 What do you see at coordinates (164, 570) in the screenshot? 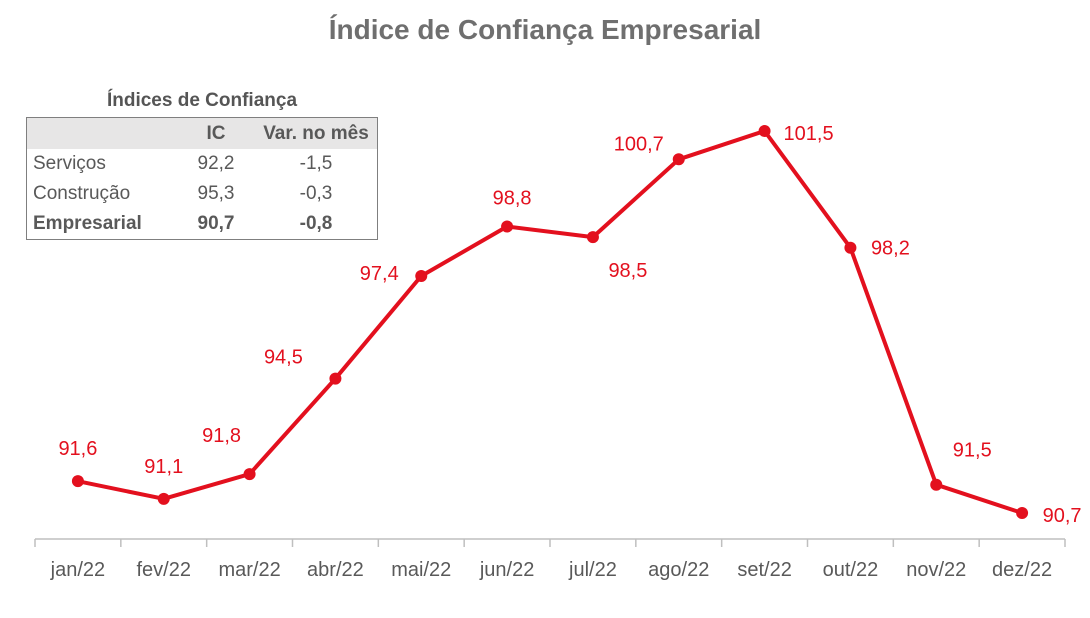
I see `x-tick-label: fev/22` at bounding box center [164, 570].